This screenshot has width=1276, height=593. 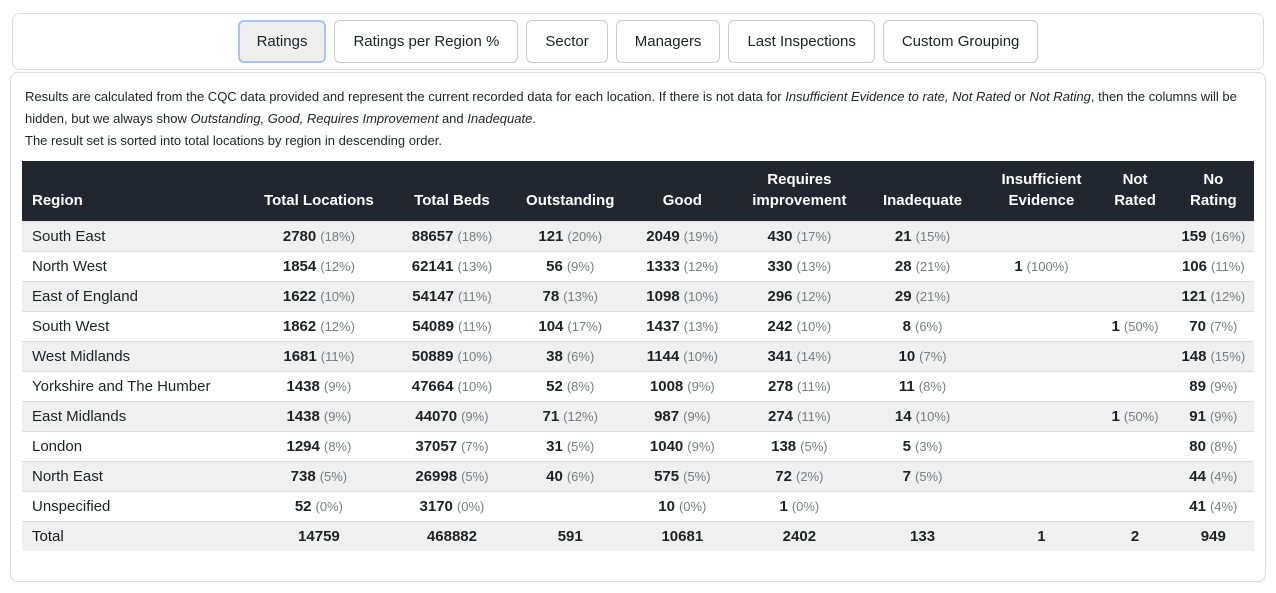 I want to click on cell-region: South East, so click(x=135, y=236).